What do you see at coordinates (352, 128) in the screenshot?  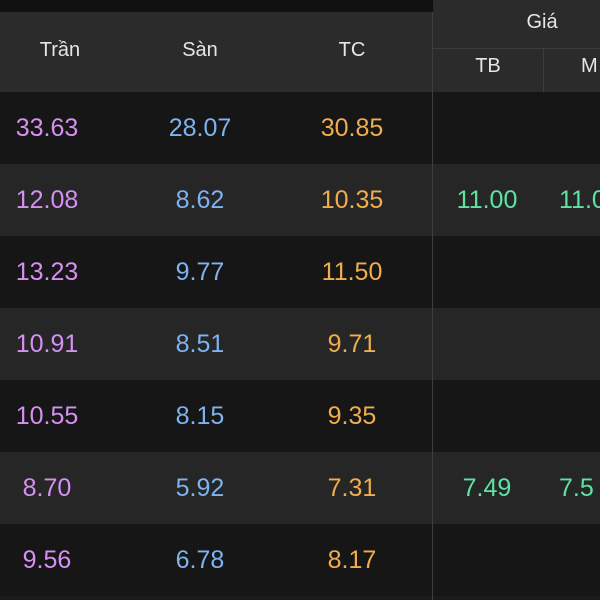 I see `cell-tc: 30.85` at bounding box center [352, 128].